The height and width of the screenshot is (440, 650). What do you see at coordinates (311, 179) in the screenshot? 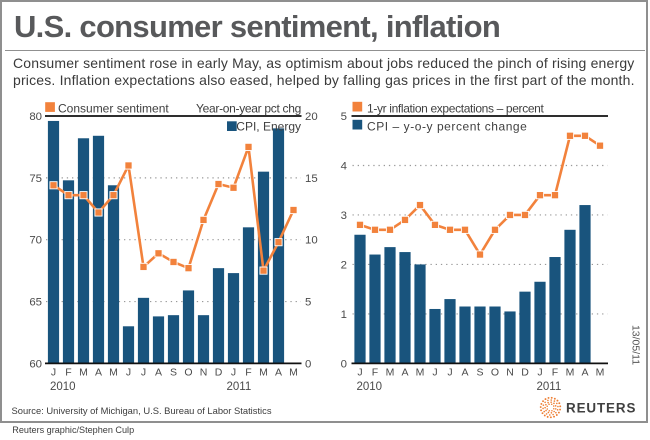
I see `svg-text: 15` at bounding box center [311, 179].